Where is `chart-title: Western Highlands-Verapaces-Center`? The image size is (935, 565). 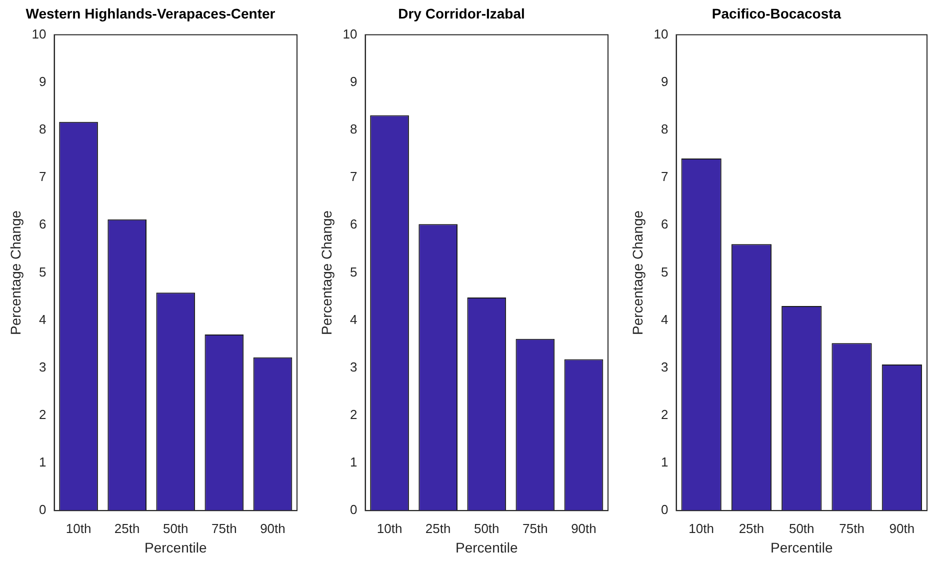 chart-title: Western Highlands-Verapaces-Center is located at coordinates (151, 13).